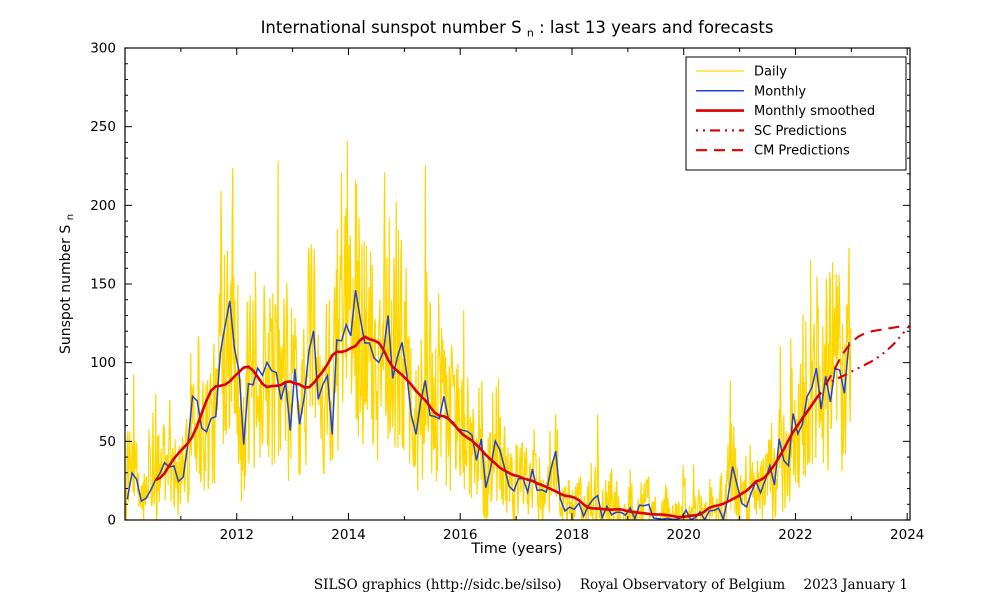  Describe the element at coordinates (530, 33) in the screenshot. I see `chart-title-subscript: n` at that location.